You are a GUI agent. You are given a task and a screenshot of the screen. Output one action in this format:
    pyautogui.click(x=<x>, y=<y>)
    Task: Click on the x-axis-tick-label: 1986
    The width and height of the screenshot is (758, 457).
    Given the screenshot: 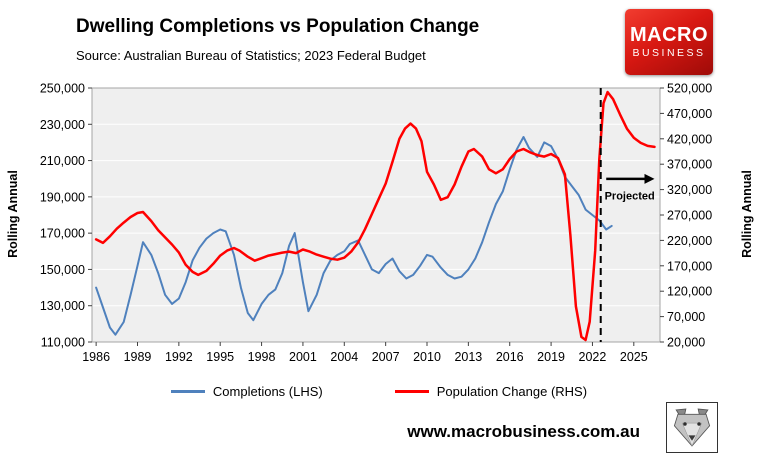 What is the action you would take?
    pyautogui.click(x=96, y=357)
    